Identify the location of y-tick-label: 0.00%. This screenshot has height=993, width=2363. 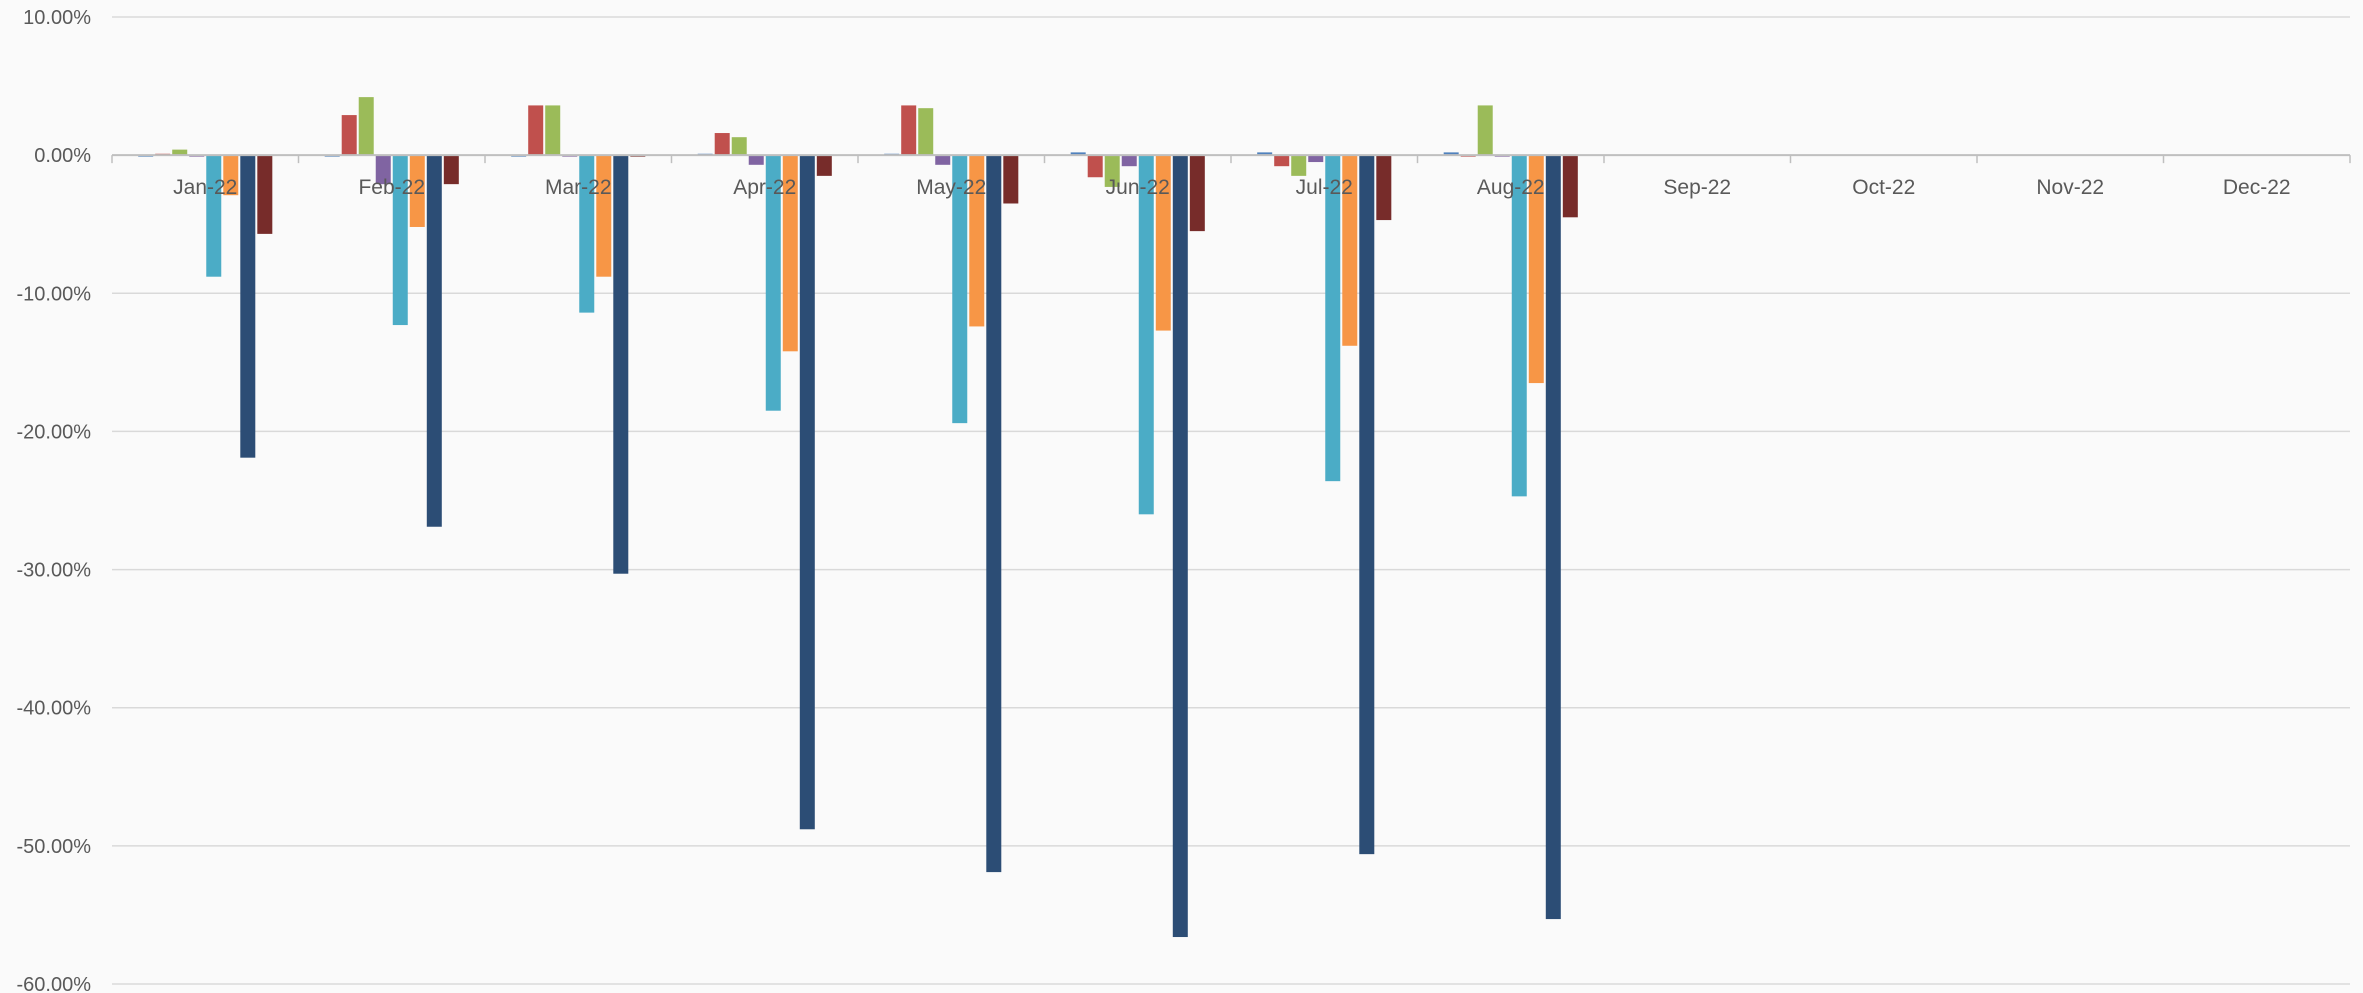
(62, 156).